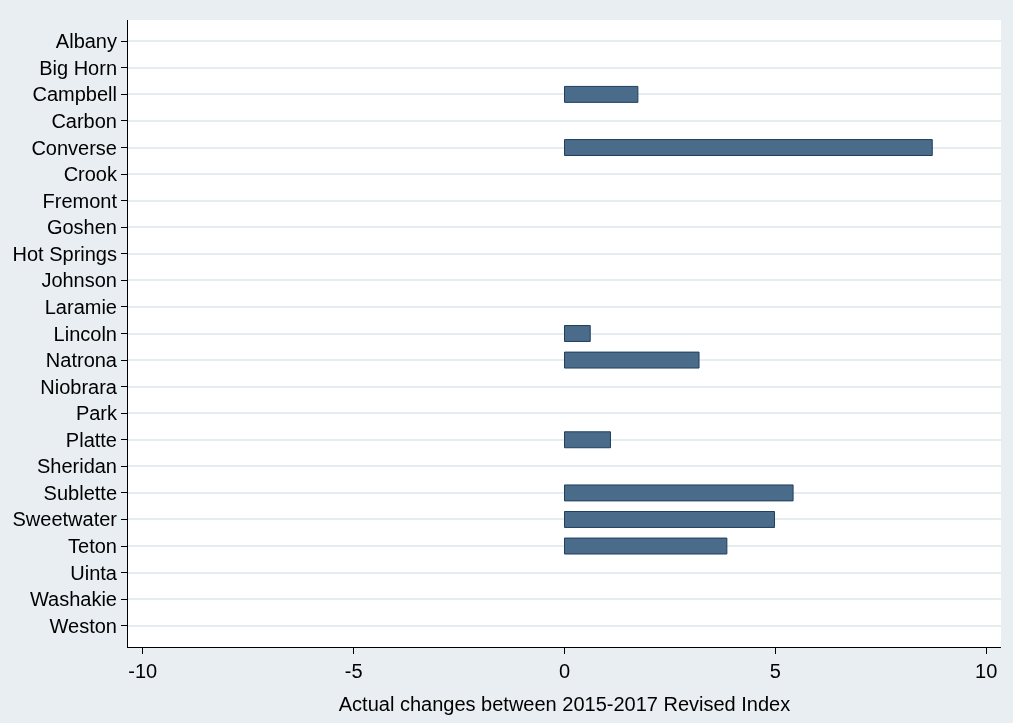 The image size is (1013, 723). Describe the element at coordinates (83, 625) in the screenshot. I see `y-tick-label: Weston` at that location.